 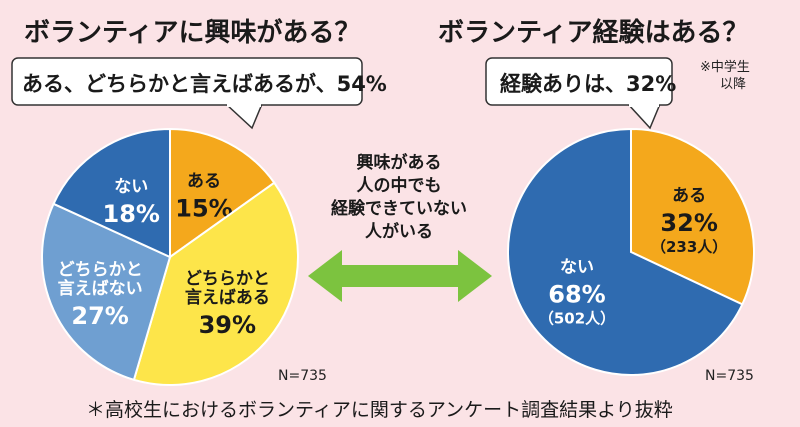 I want to click on left-pie-slice-0-pct: 15%, so click(x=203, y=209).